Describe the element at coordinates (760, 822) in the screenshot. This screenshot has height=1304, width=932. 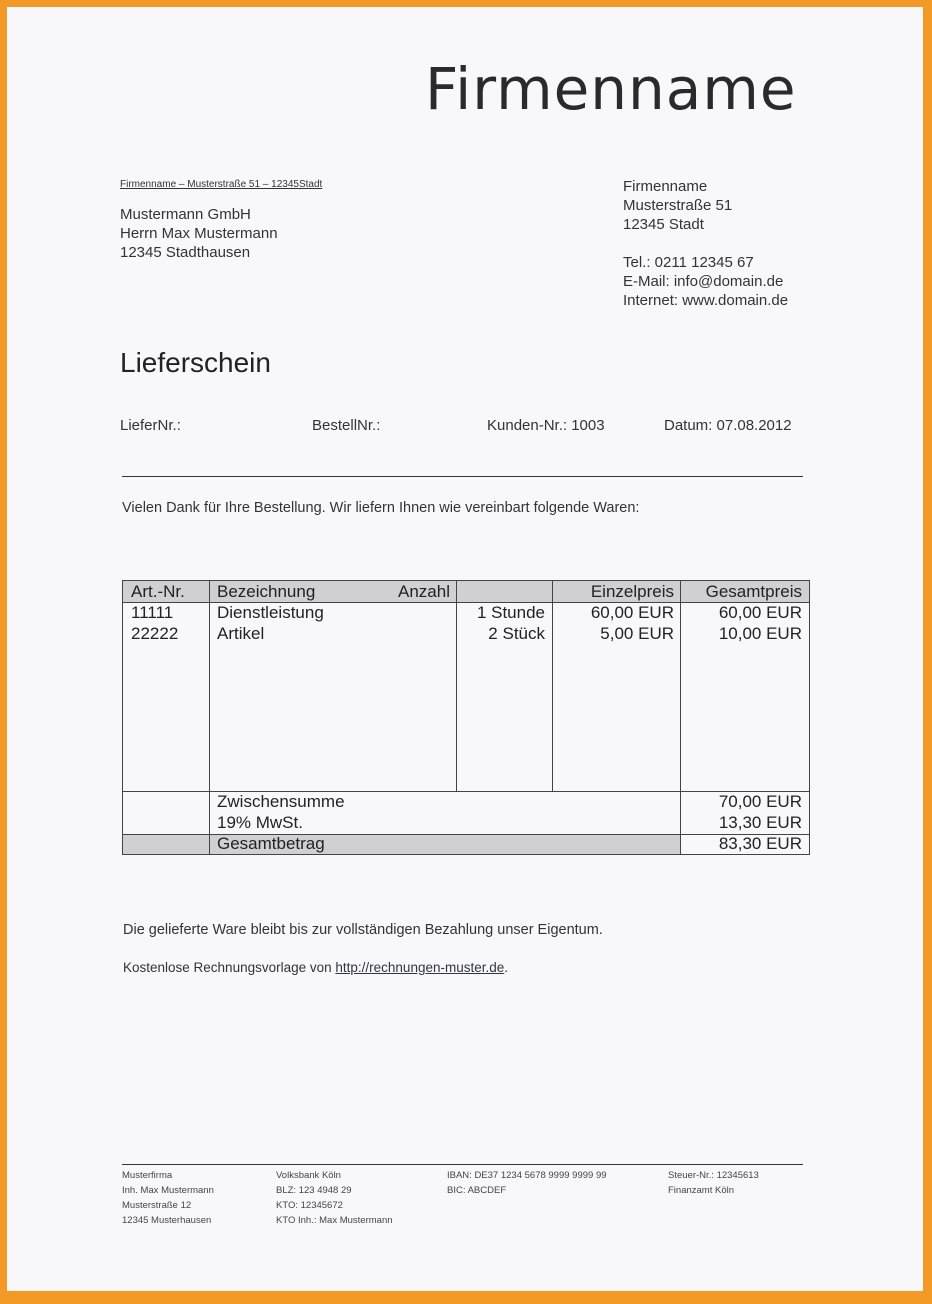
I see `tax-value: 13,30 EUR` at that location.